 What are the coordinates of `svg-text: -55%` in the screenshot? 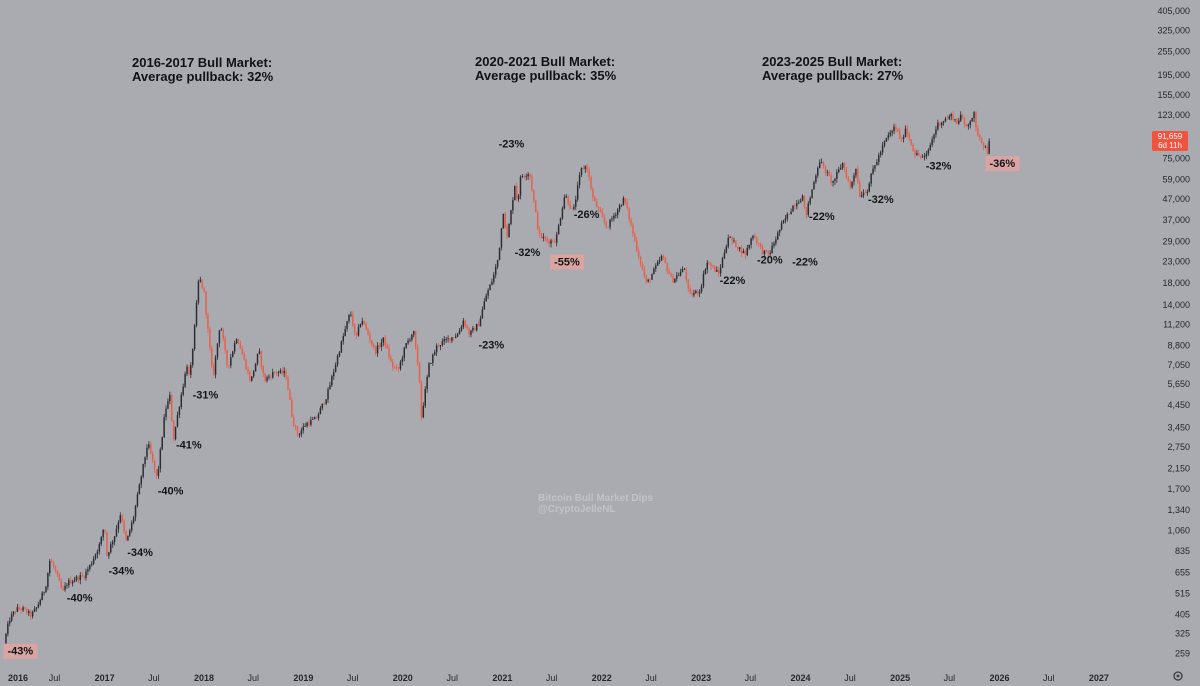 It's located at (567, 263).